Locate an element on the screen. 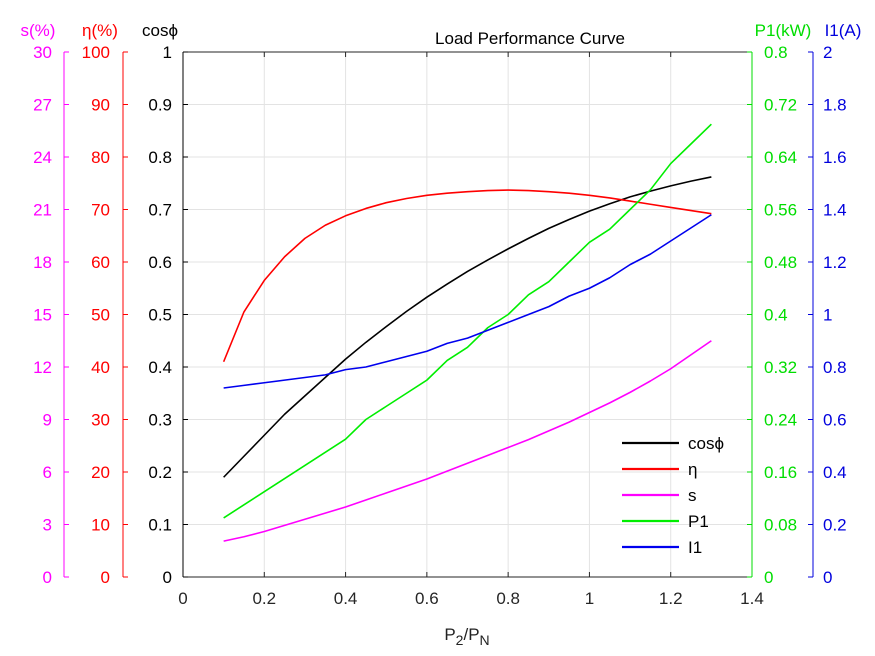 The image size is (875, 656). y-tick-label-p1: 0.32 is located at coordinates (780, 367).